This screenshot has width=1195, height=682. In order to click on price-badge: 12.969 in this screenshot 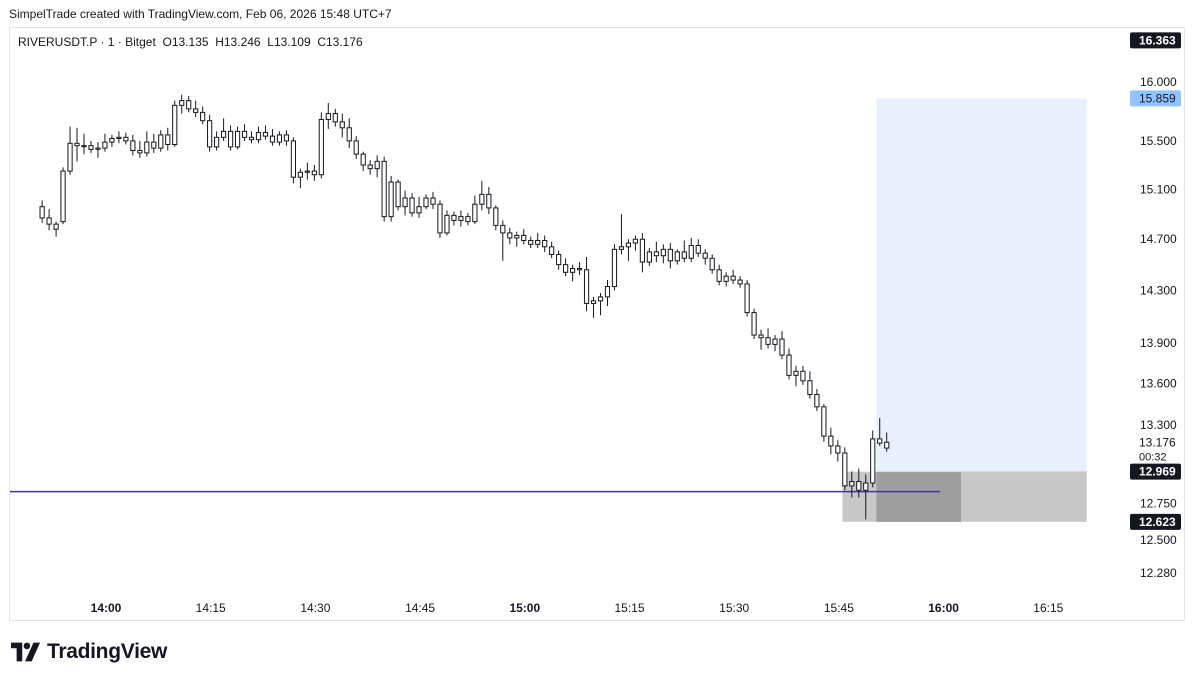, I will do `click(1155, 471)`.